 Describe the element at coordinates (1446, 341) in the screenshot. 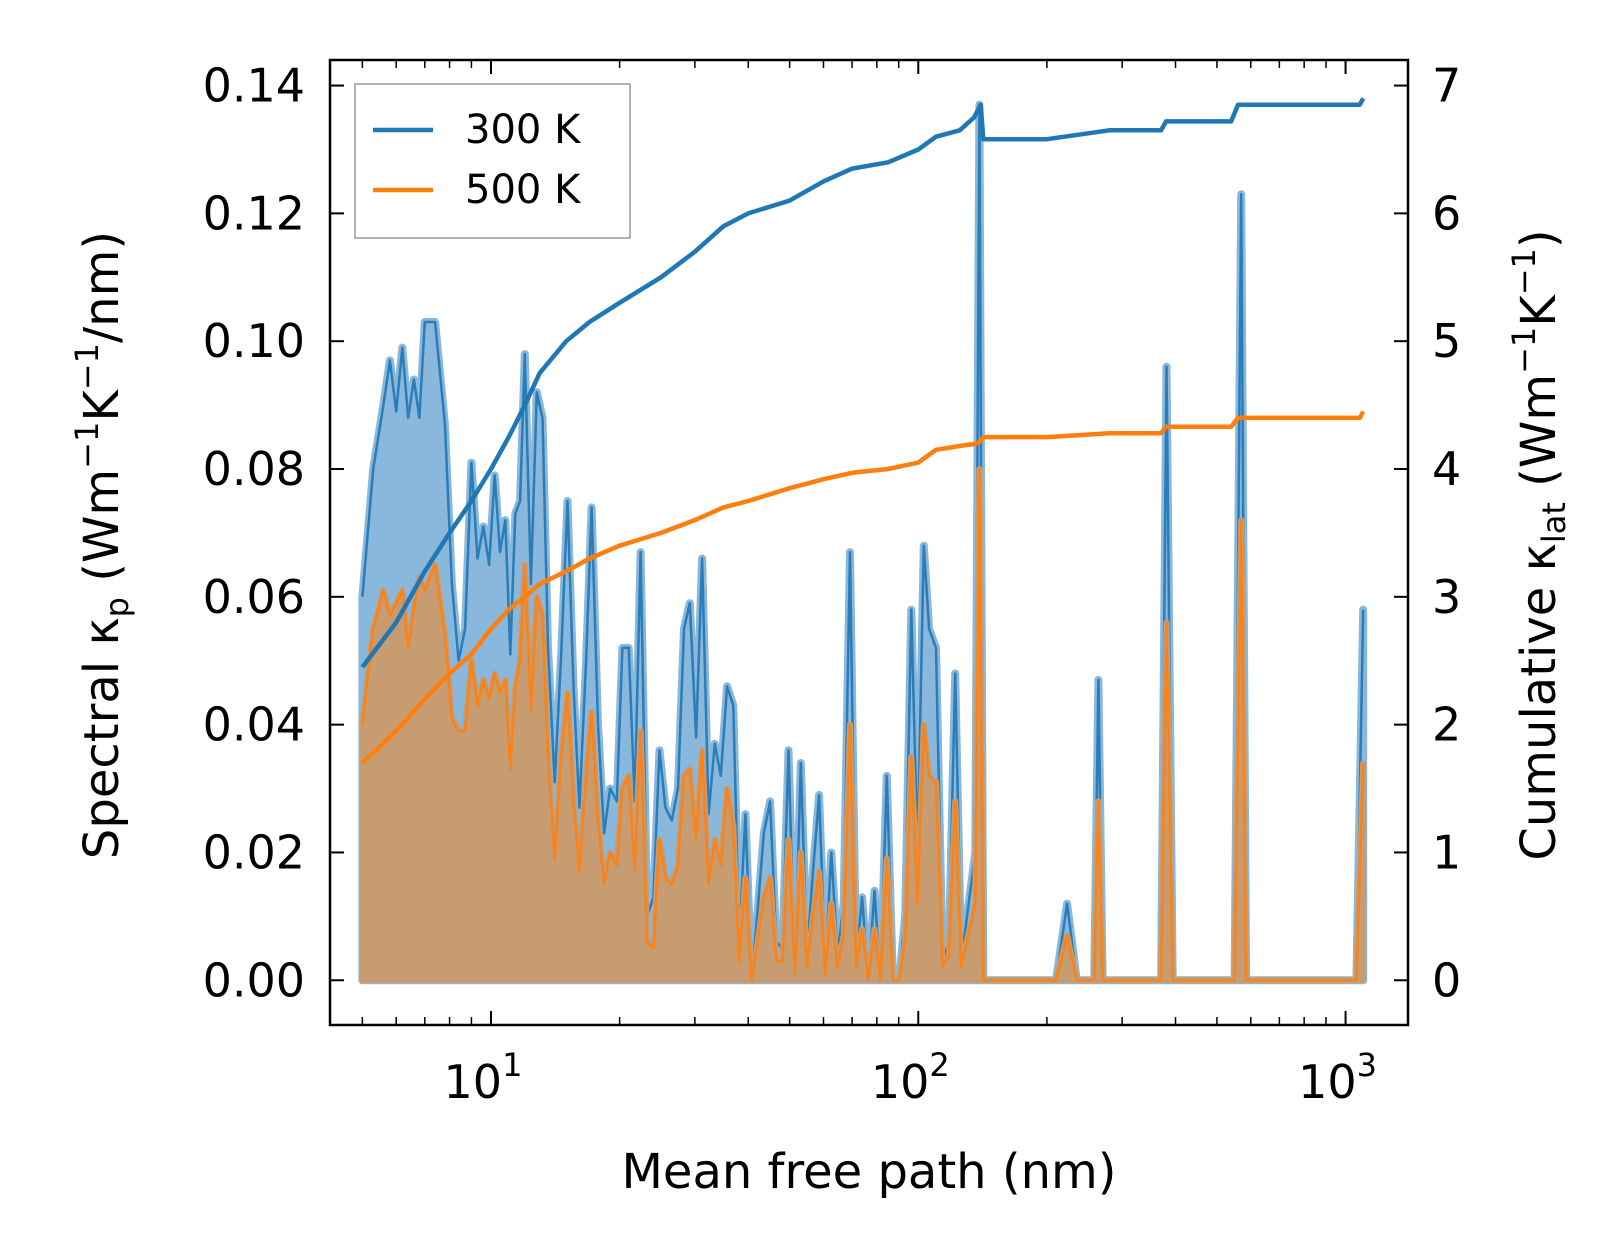

I see `right-y-tick-label: 5` at that location.